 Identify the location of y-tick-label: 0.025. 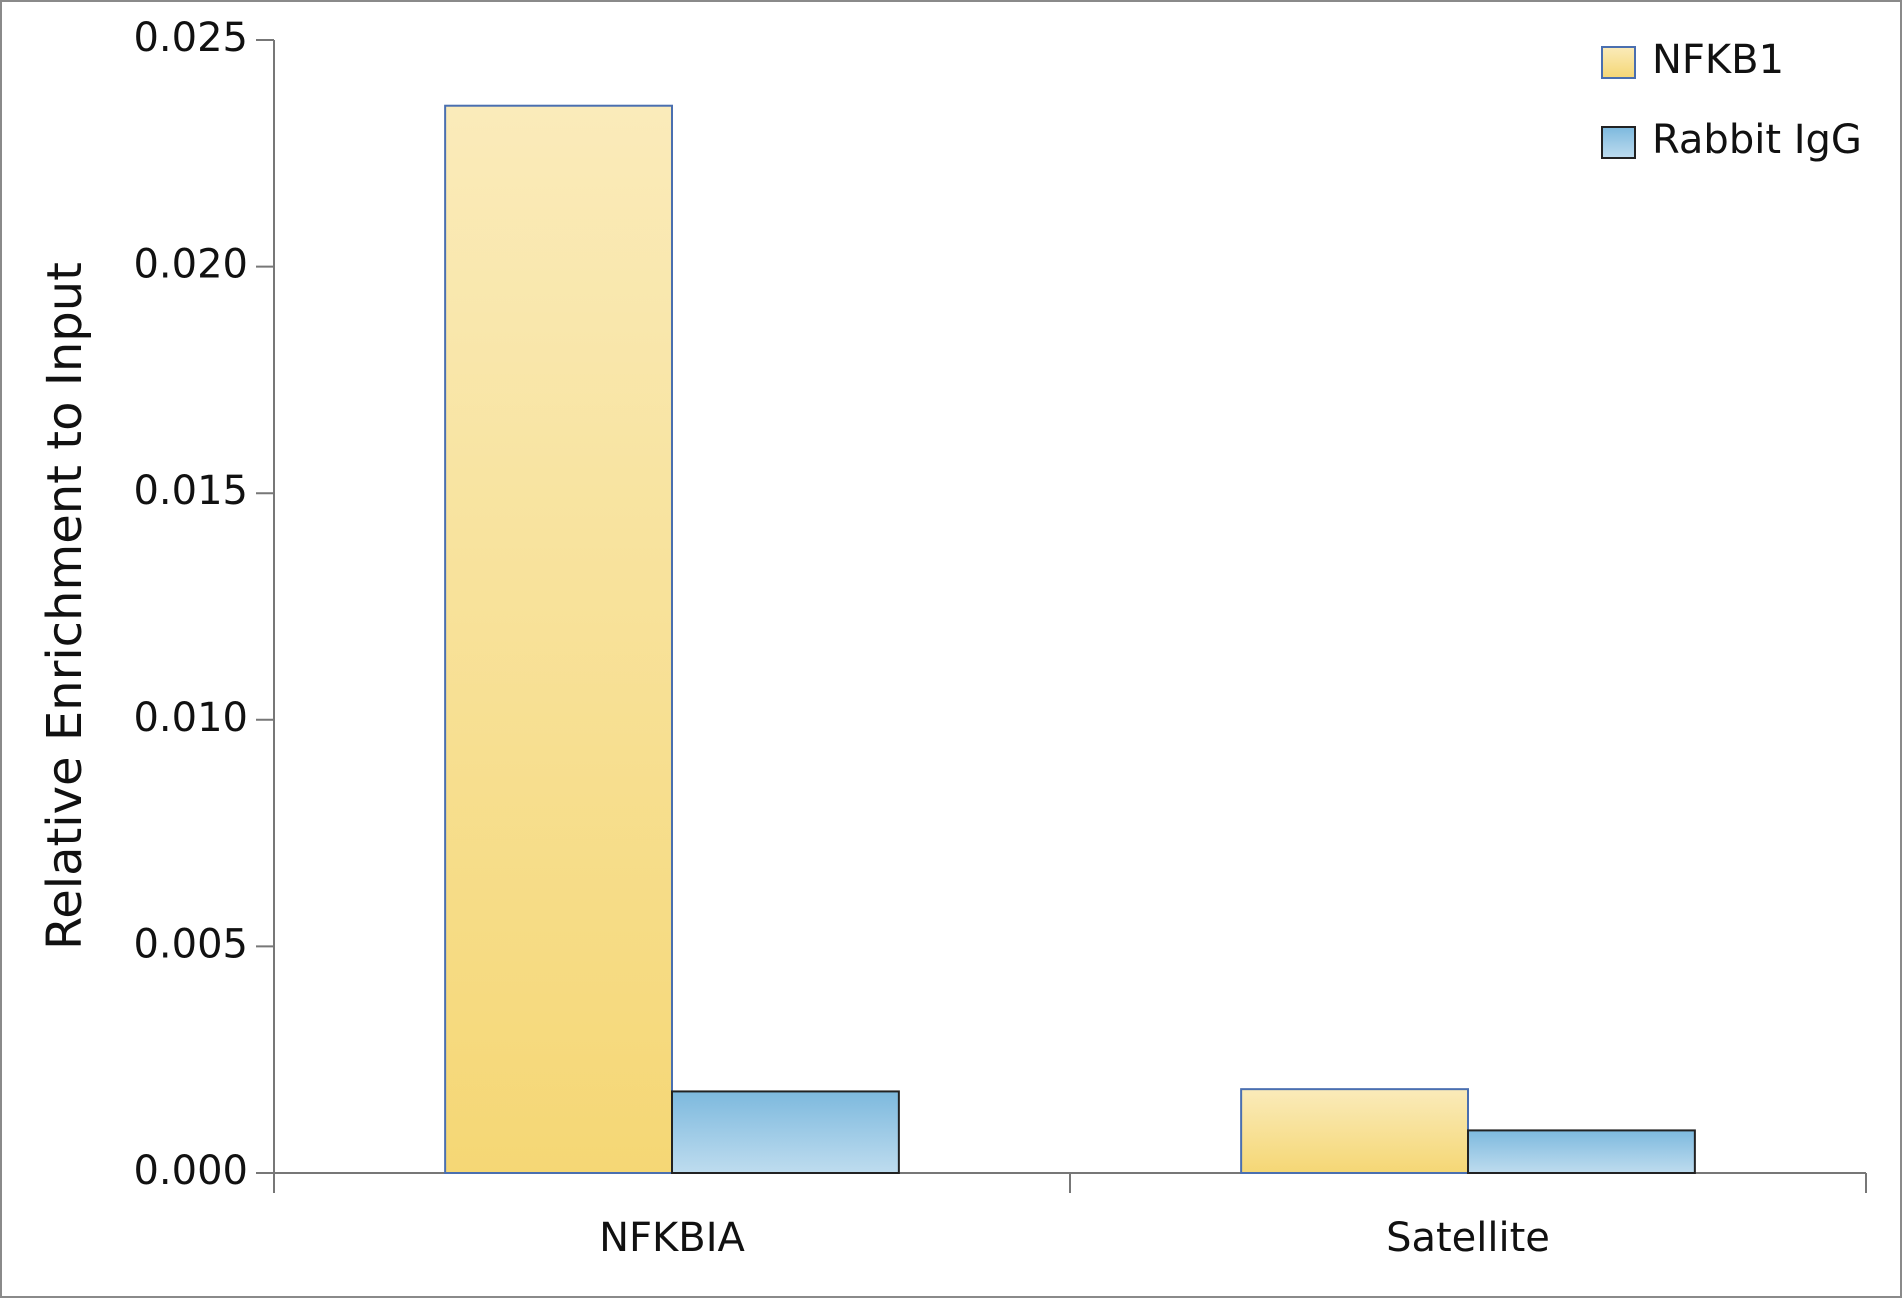
(190, 38).